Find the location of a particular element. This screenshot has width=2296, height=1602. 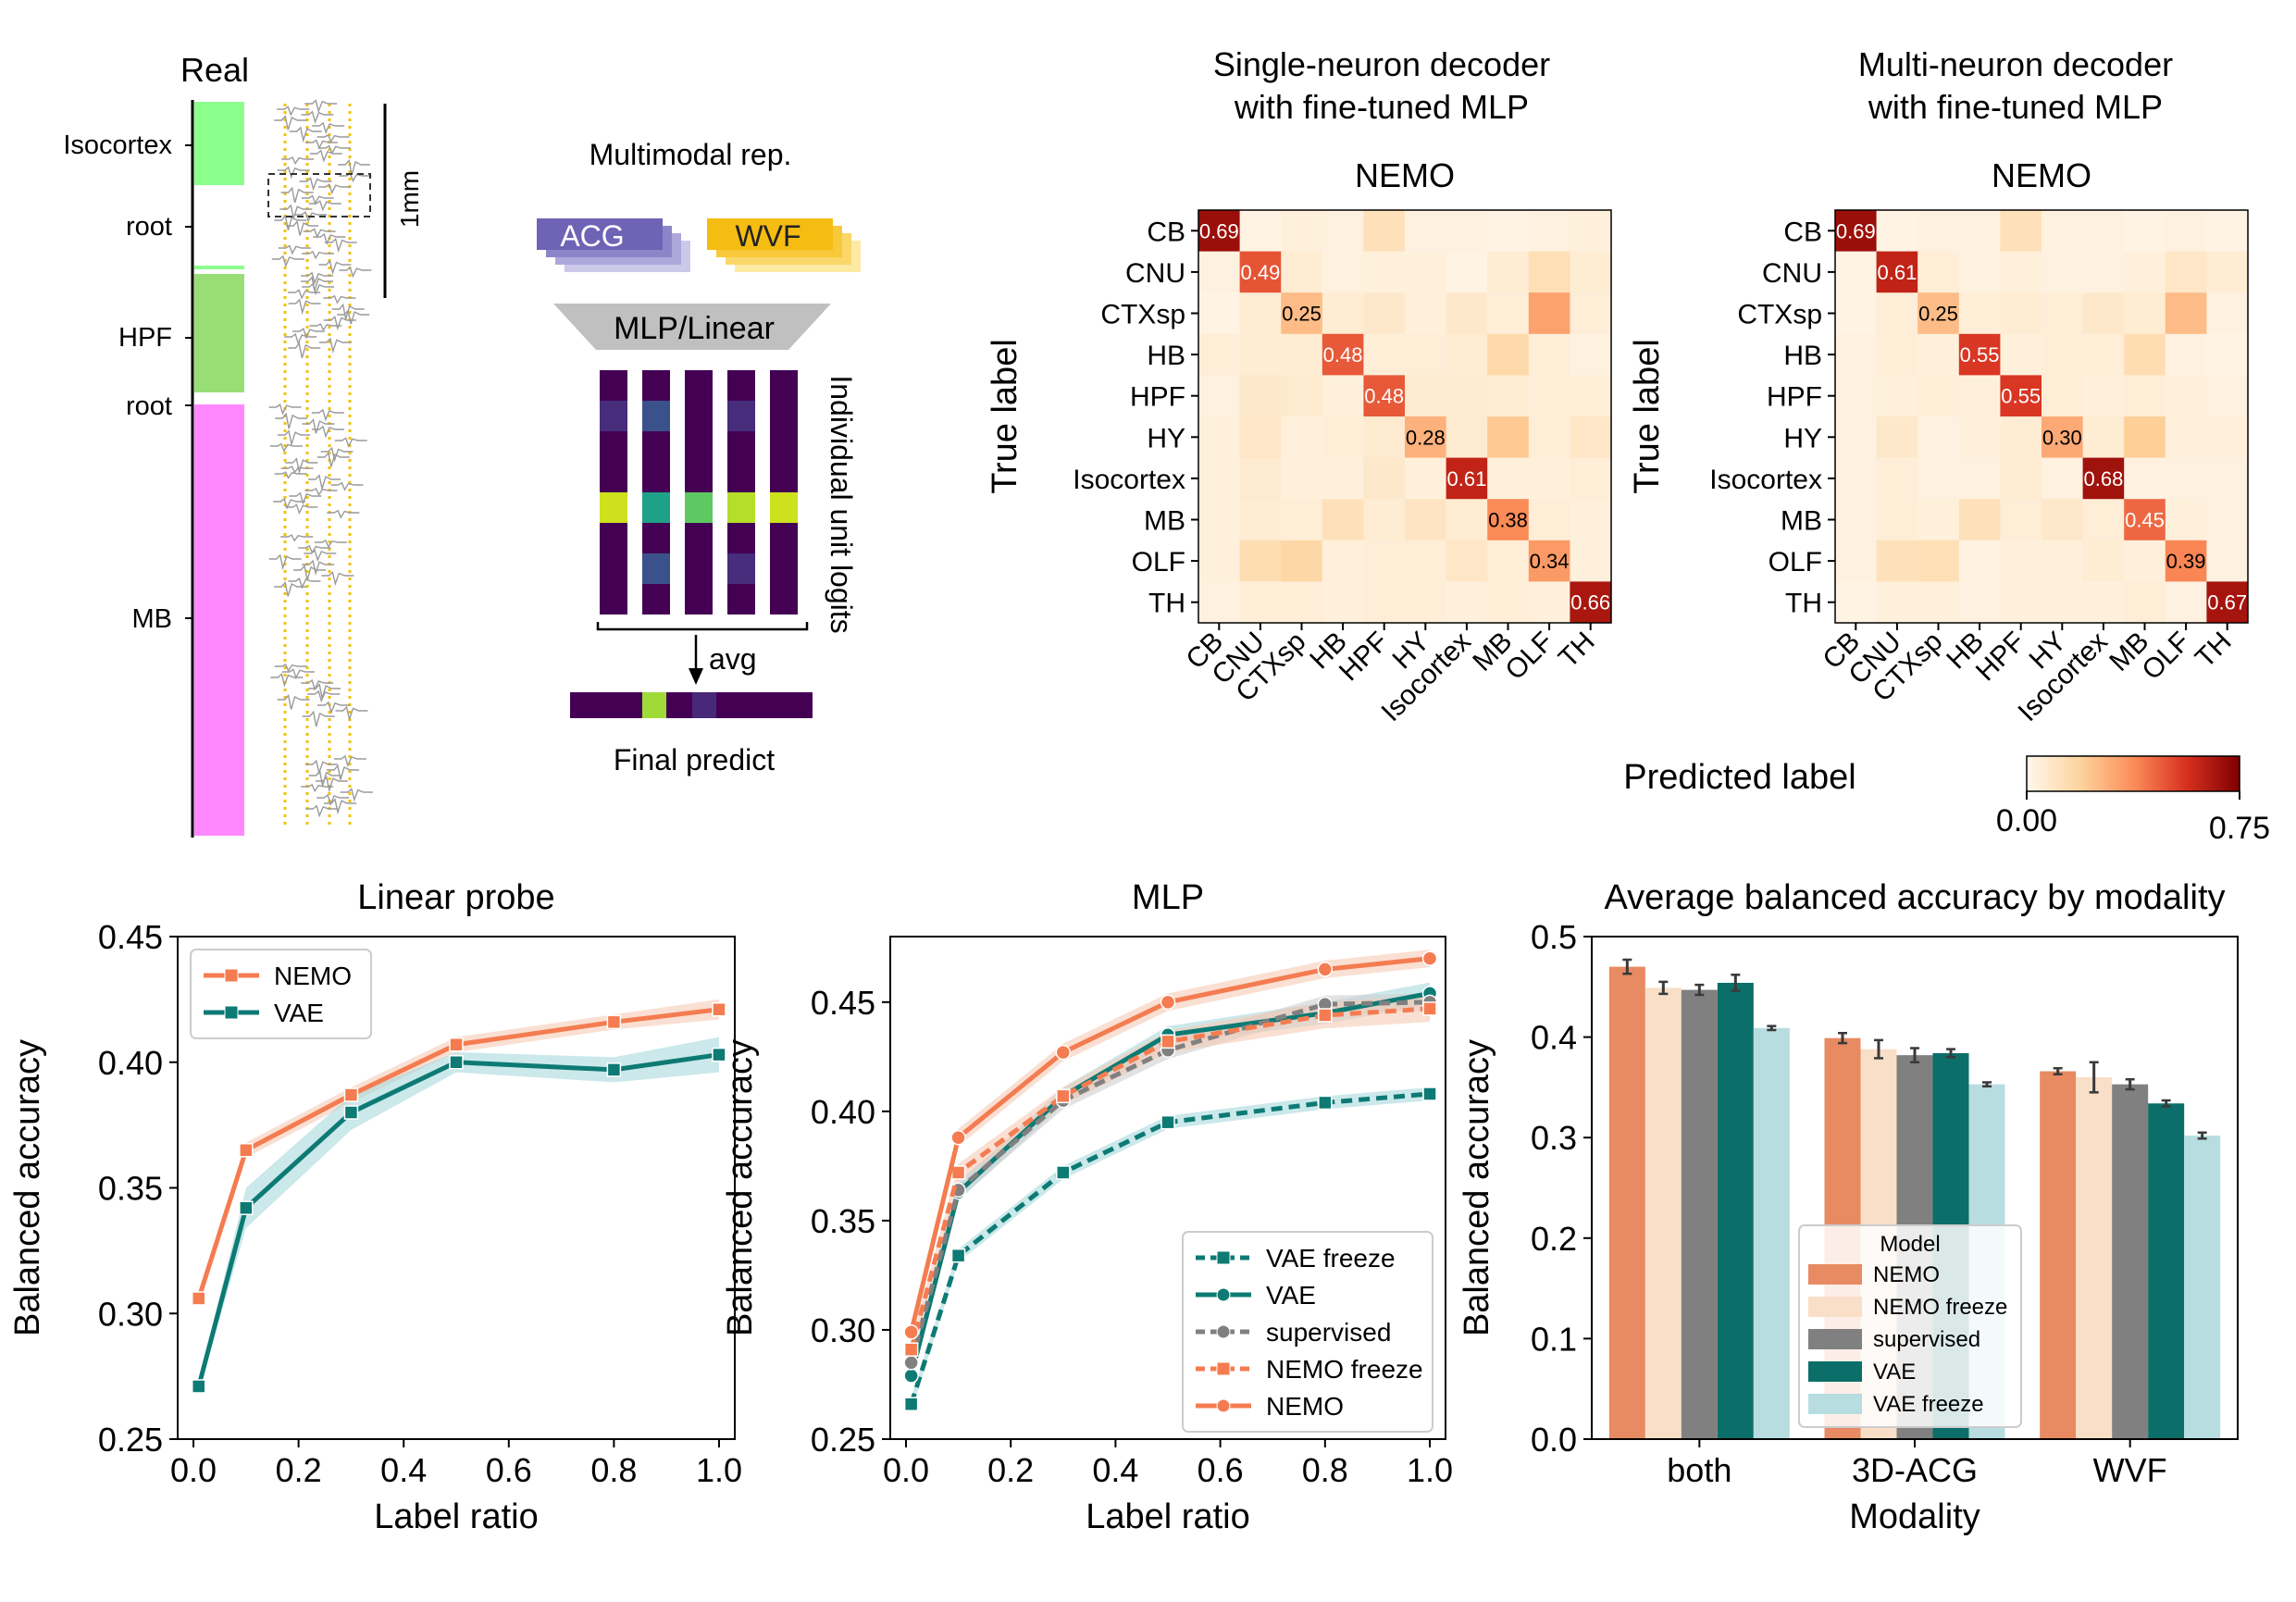

heatmap-value-label: 0.66 is located at coordinates (1590, 603).